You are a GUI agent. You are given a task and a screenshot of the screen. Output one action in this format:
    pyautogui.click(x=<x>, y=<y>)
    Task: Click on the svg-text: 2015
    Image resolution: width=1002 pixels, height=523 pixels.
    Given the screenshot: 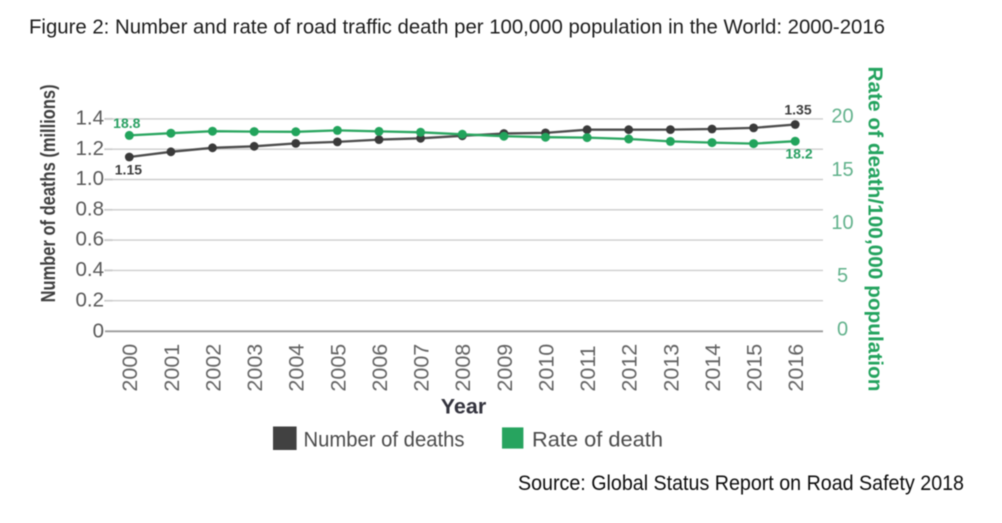 What is the action you would take?
    pyautogui.click(x=755, y=368)
    